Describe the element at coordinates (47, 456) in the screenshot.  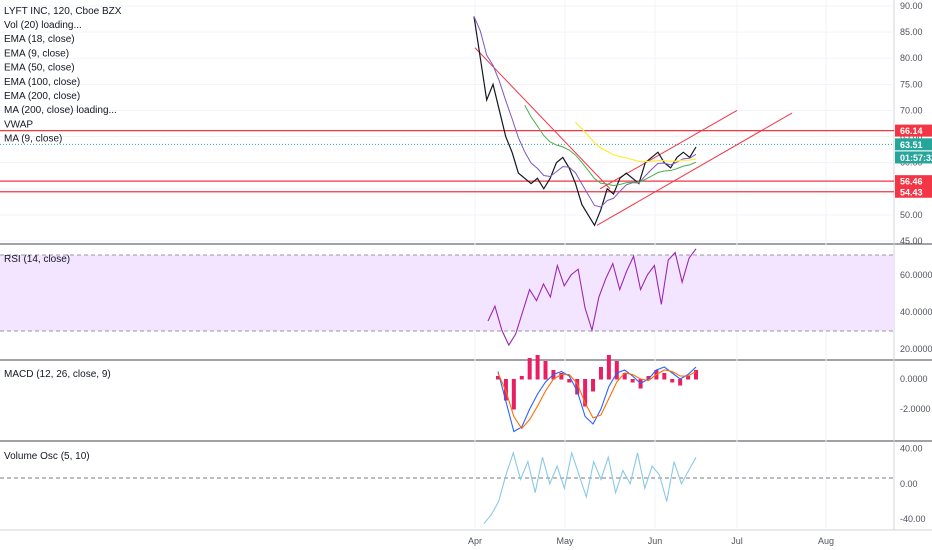
I see `vosc-label: Volume Osc (5, 10)` at that location.